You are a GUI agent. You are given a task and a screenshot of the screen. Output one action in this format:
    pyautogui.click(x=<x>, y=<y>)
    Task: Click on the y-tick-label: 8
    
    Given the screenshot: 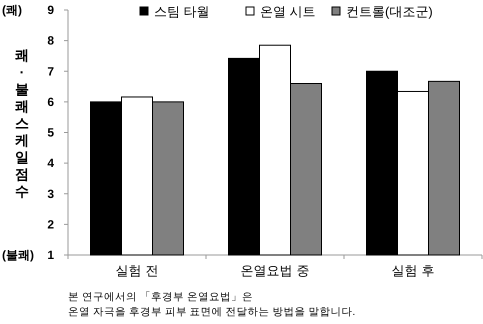 What is the action you would take?
    pyautogui.click(x=50, y=41)
    